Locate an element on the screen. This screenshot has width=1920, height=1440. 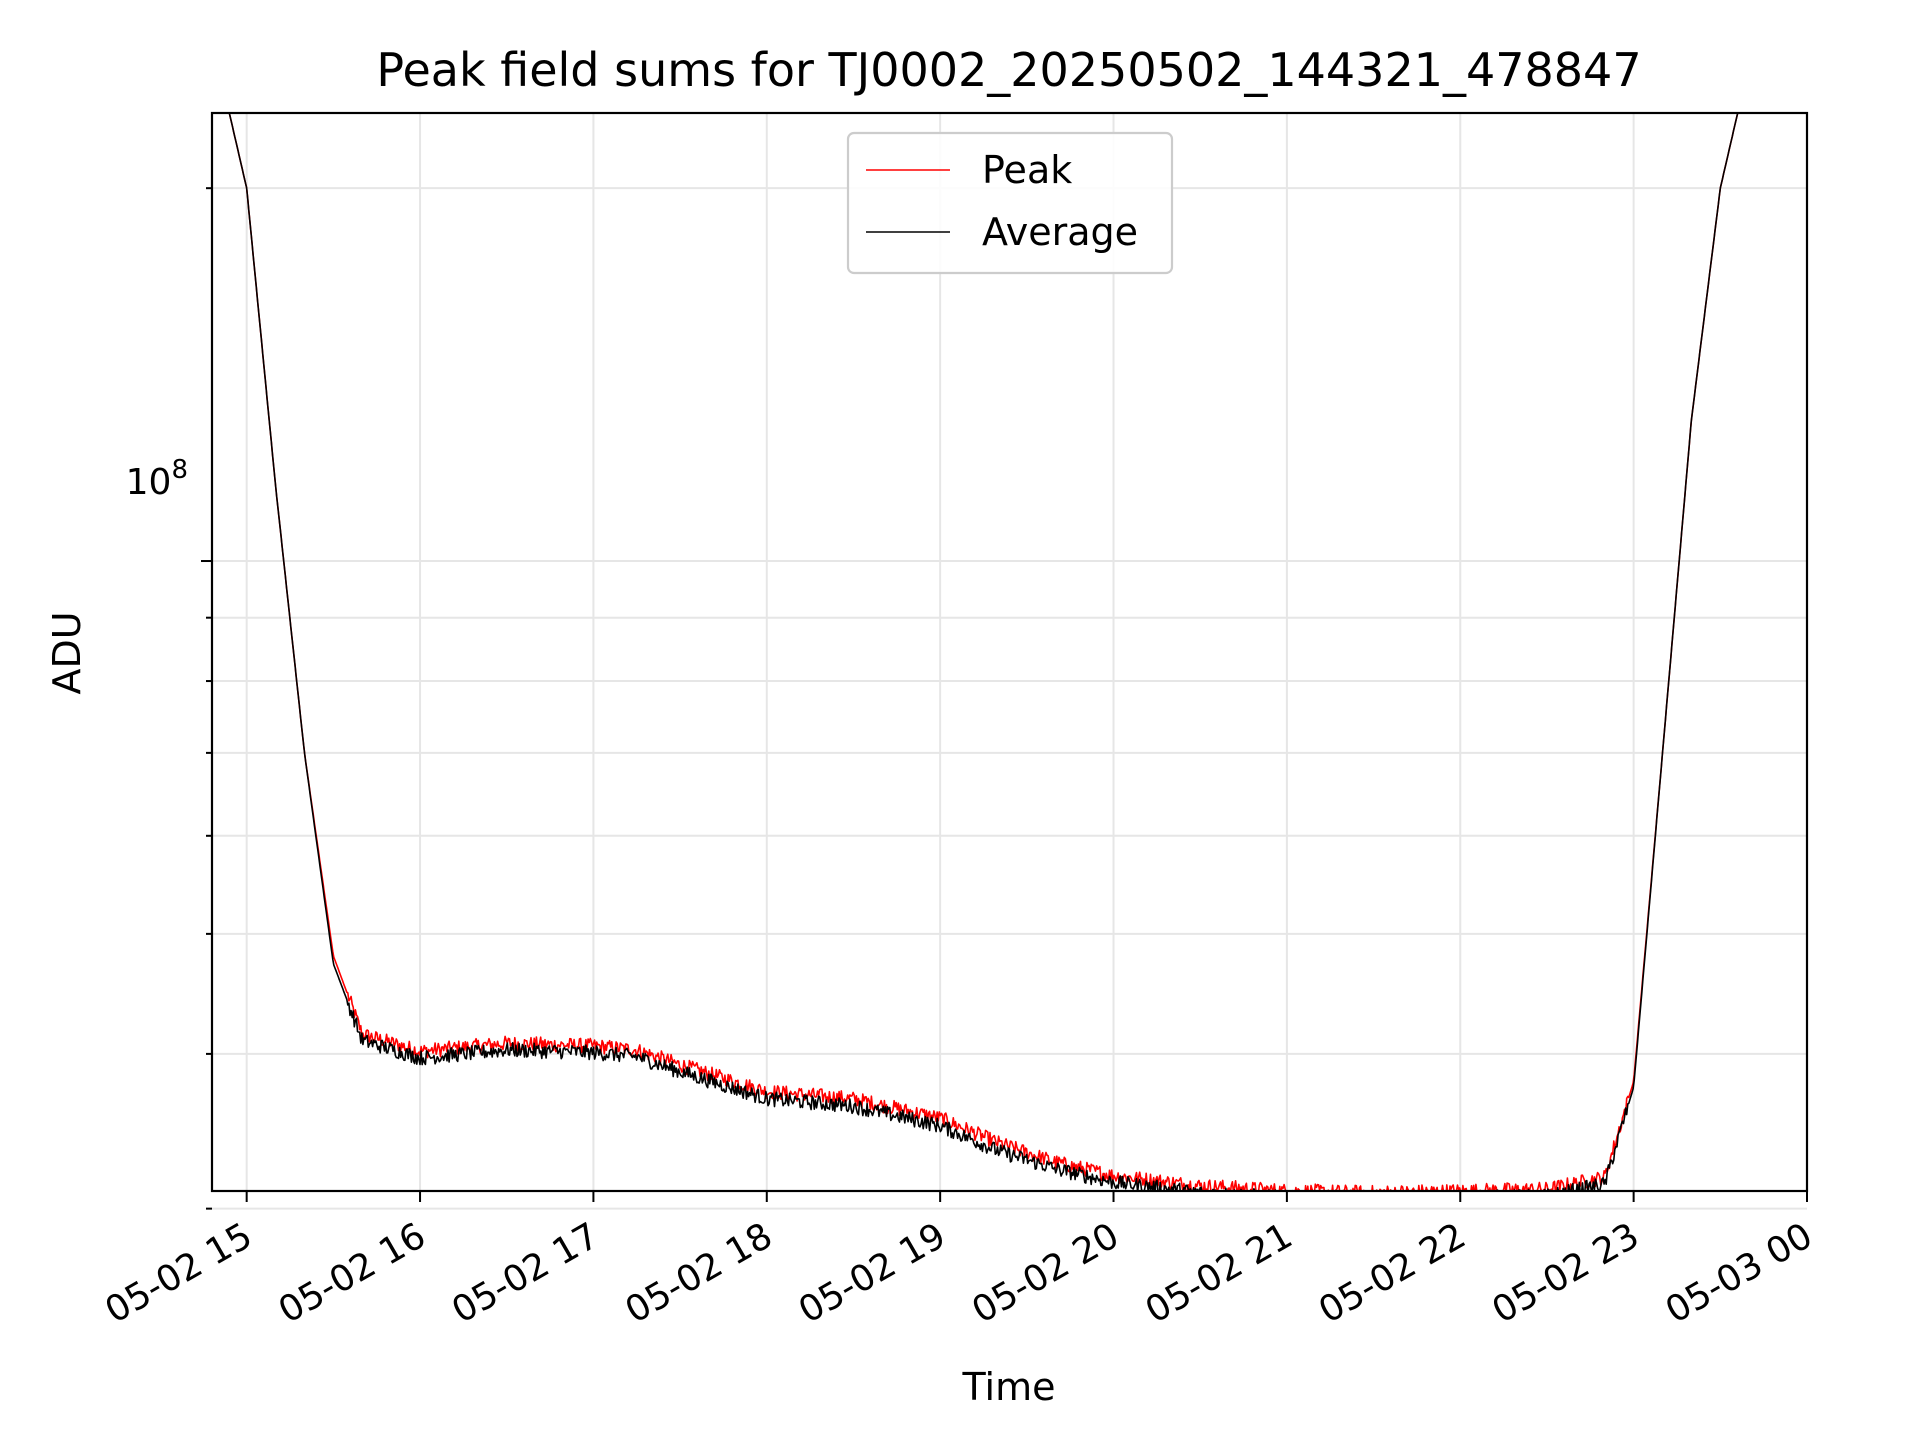
x-tick-label: 05-02 21 is located at coordinates (1219, 1273).